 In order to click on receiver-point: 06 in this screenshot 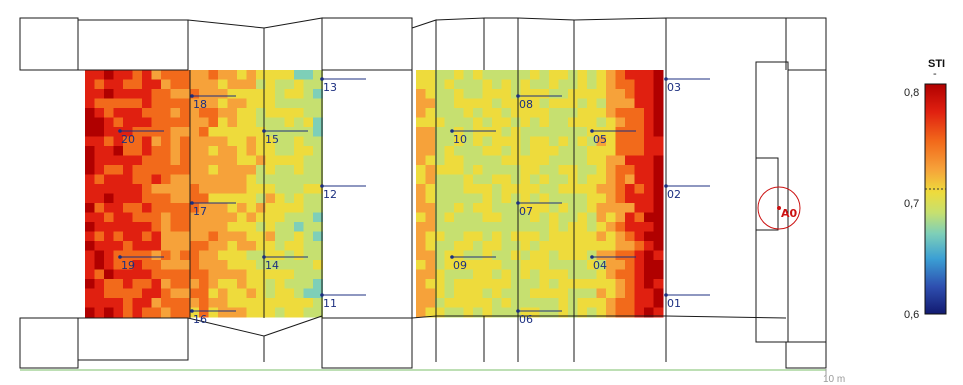, I will do `click(539, 317)`.